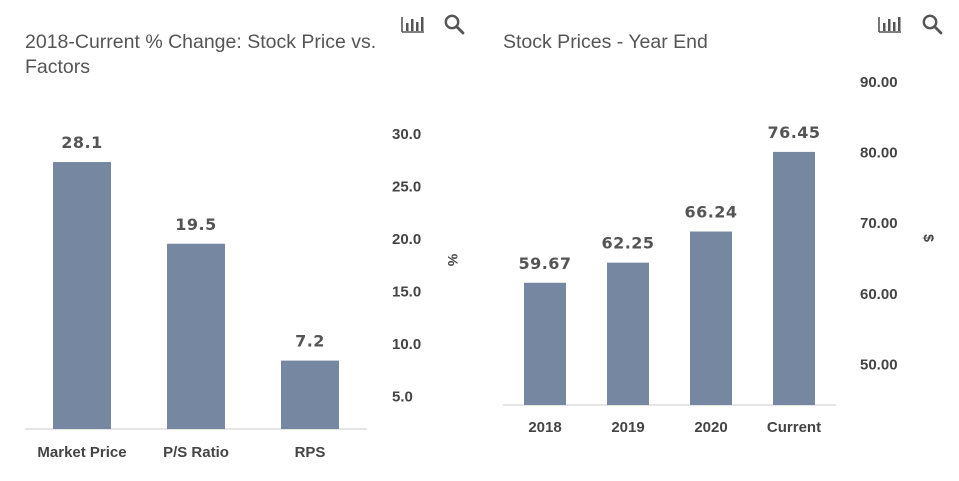 The image size is (959, 481). I want to click on data-label: 66.24, so click(710, 212).